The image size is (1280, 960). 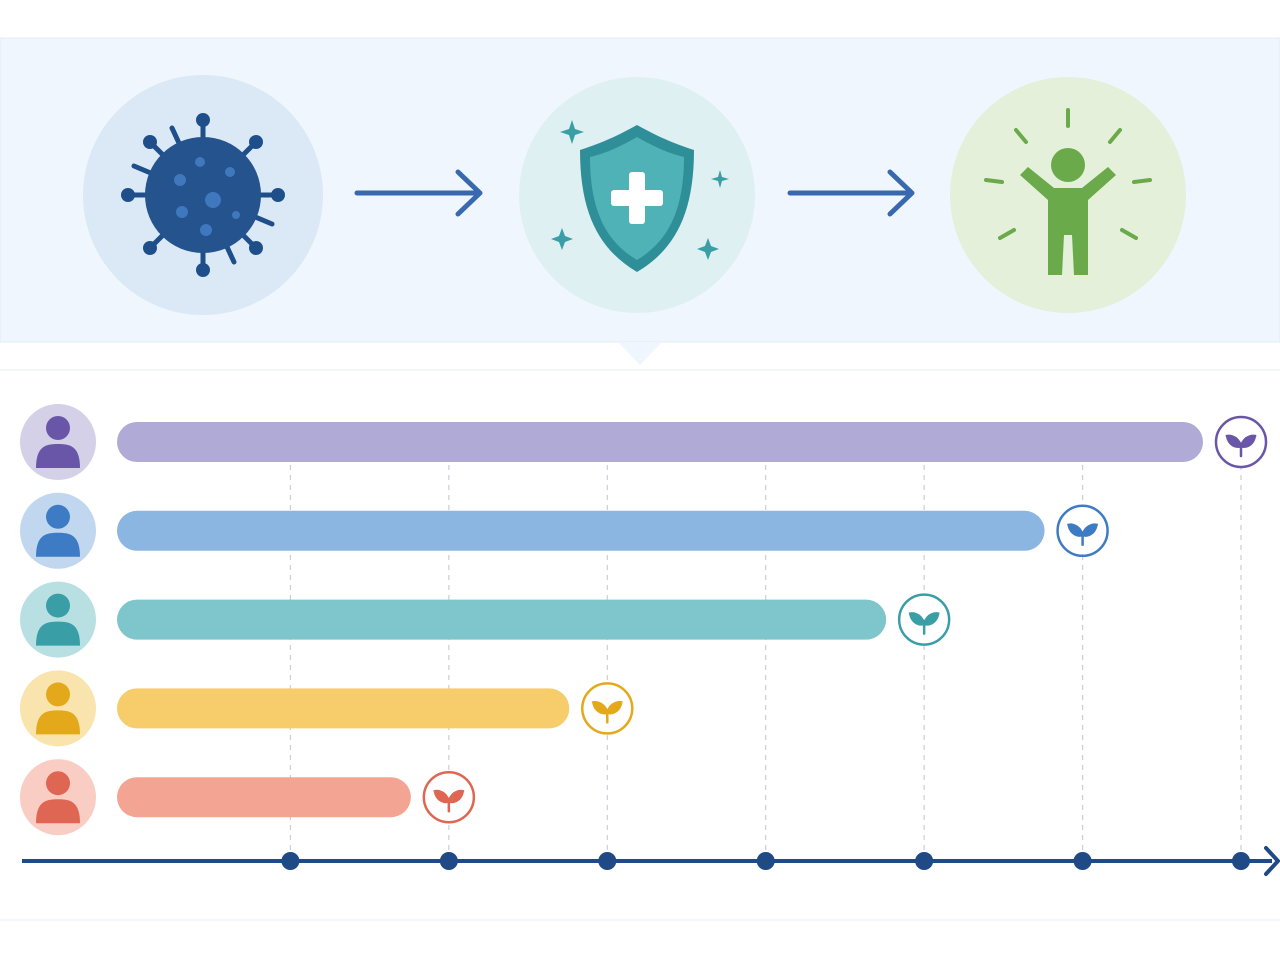 What do you see at coordinates (203, 195) in the screenshot?
I see `virus-icon` at bounding box center [203, 195].